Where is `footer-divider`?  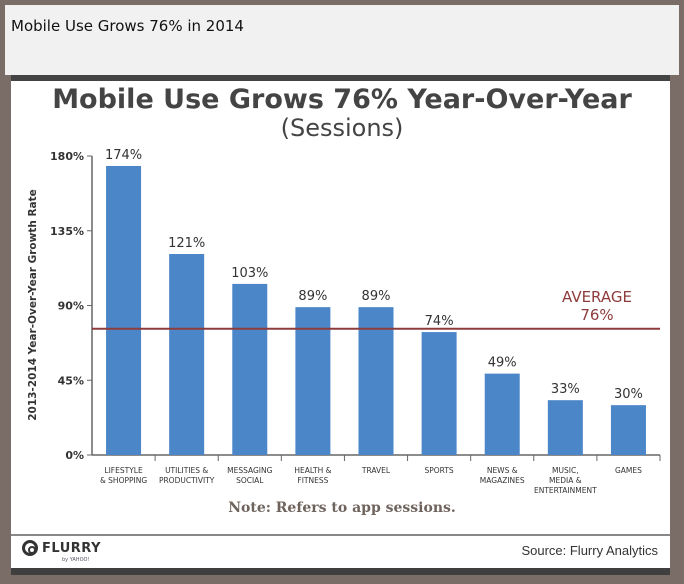
footer-divider is located at coordinates (340, 535).